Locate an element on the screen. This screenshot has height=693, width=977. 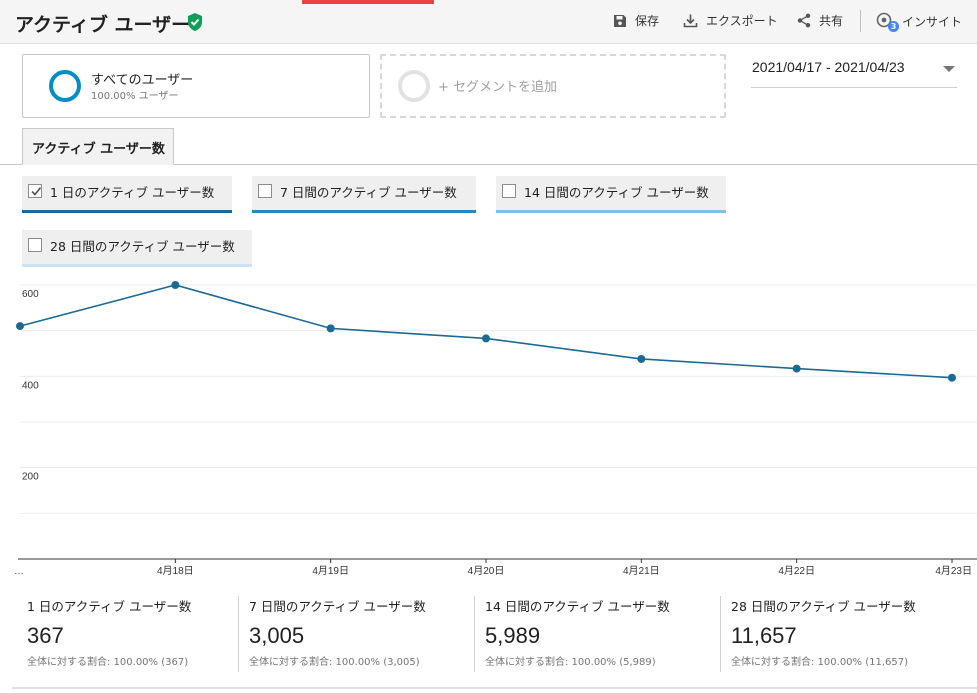
summary-label: 28 日間のアクティブ ユーザー数 is located at coordinates (823, 606).